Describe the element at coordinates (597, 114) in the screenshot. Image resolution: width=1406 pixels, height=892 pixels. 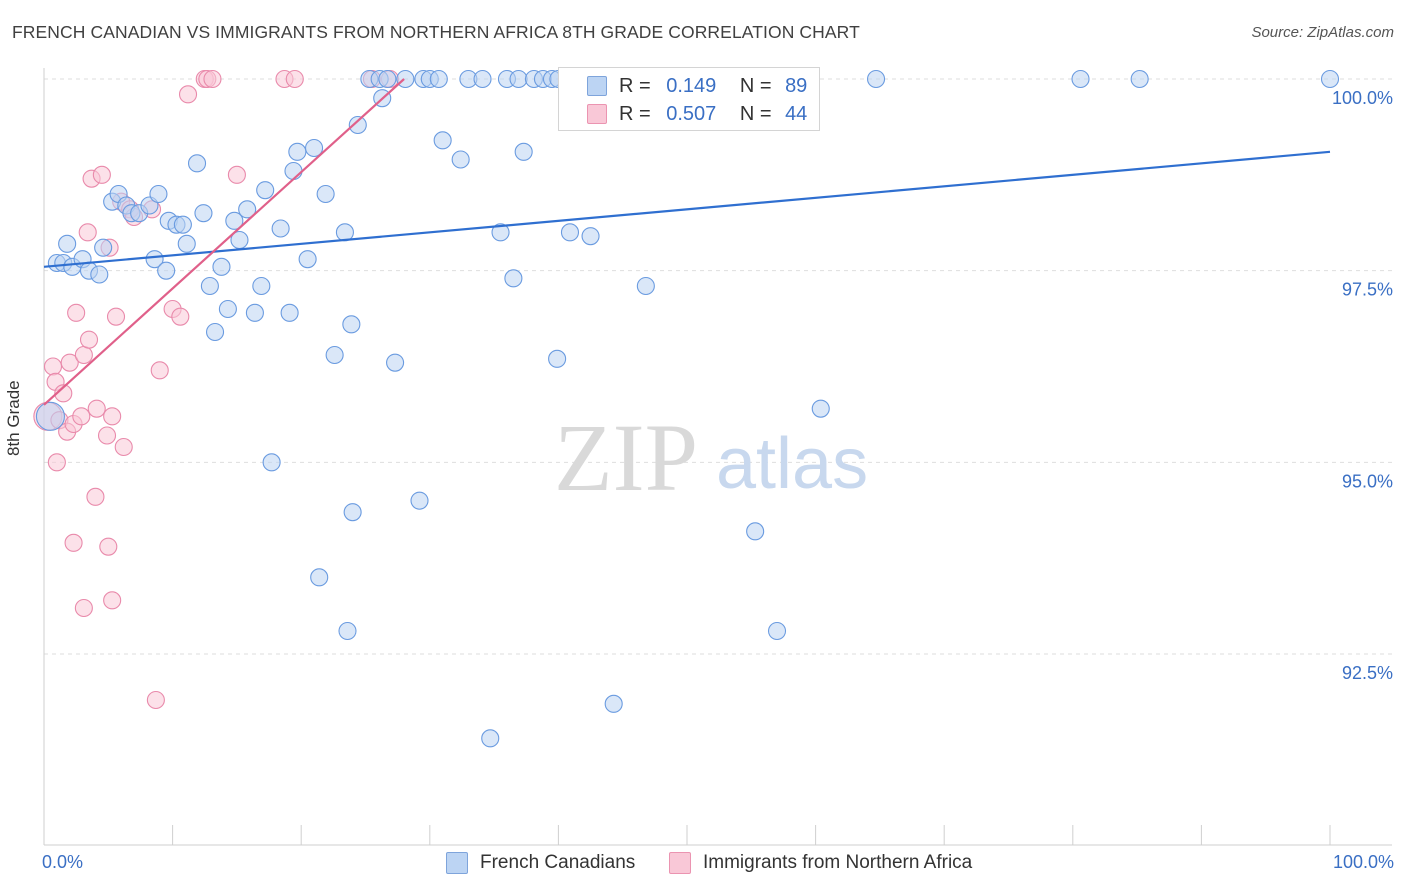
I see `legend-swatch-pink` at that location.